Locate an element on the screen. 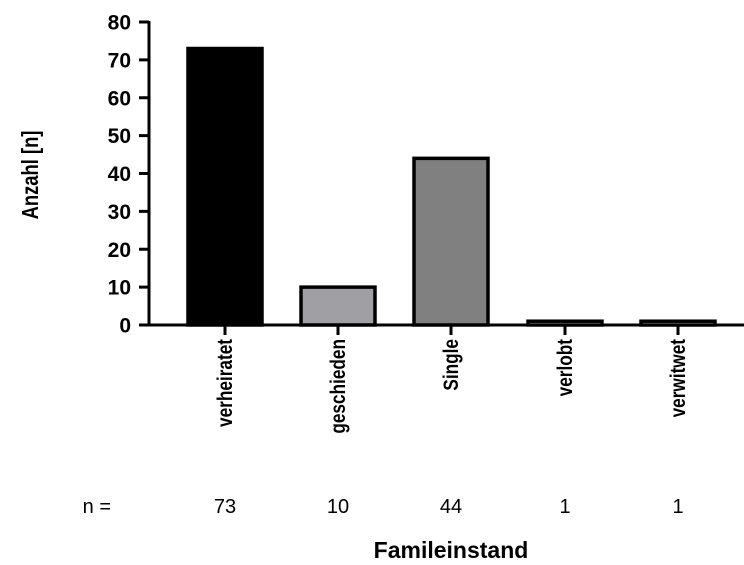 The height and width of the screenshot is (565, 744). x-axis-title: Famileinstand is located at coordinates (451, 550).